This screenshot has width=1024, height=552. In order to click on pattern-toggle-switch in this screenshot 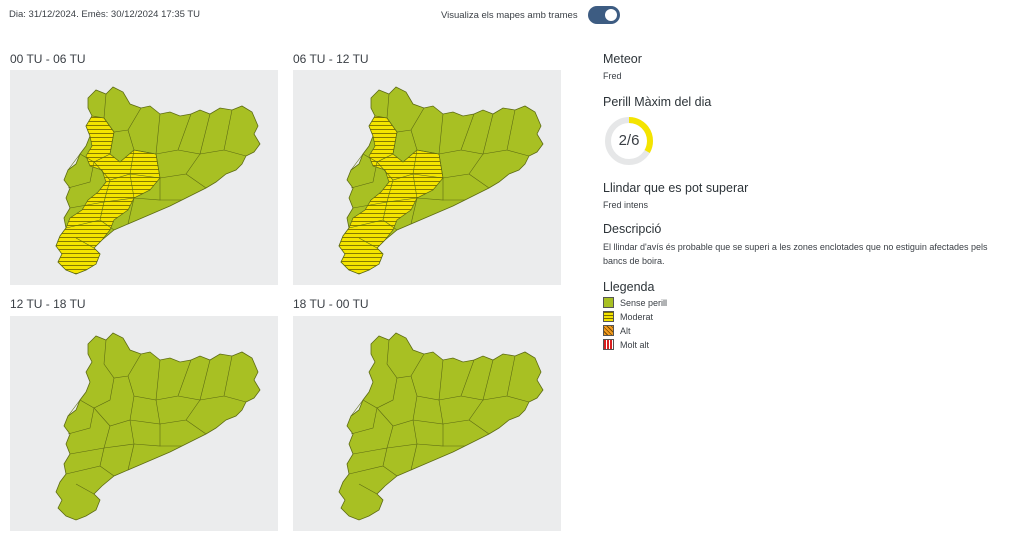, I will do `click(603, 15)`.